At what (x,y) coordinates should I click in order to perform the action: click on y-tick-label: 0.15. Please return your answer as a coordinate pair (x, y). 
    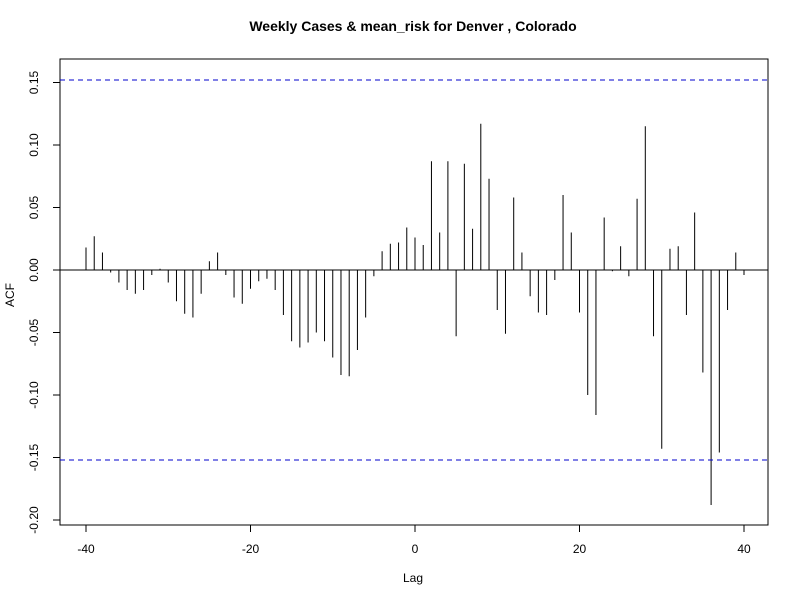
    Looking at the image, I should click on (34, 82).